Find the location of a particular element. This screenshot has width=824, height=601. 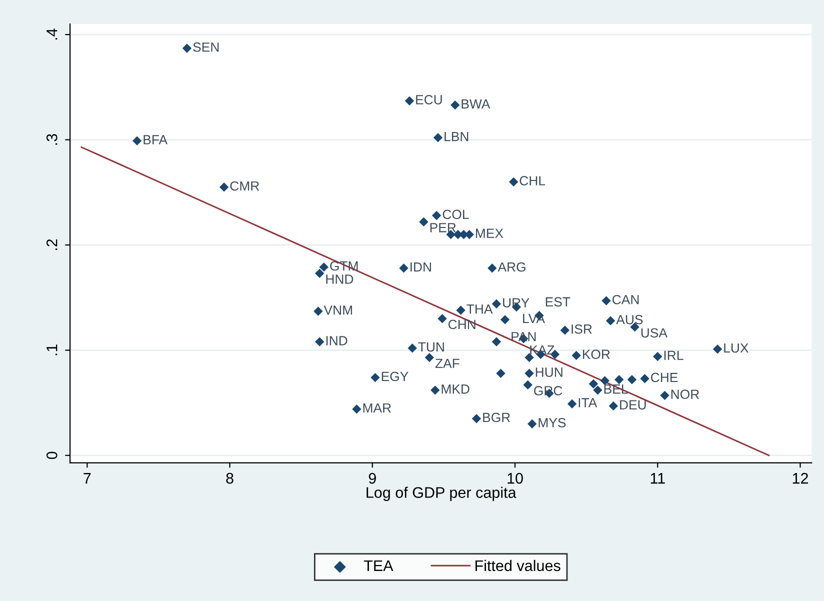

annotation: KOR is located at coordinates (596, 354).